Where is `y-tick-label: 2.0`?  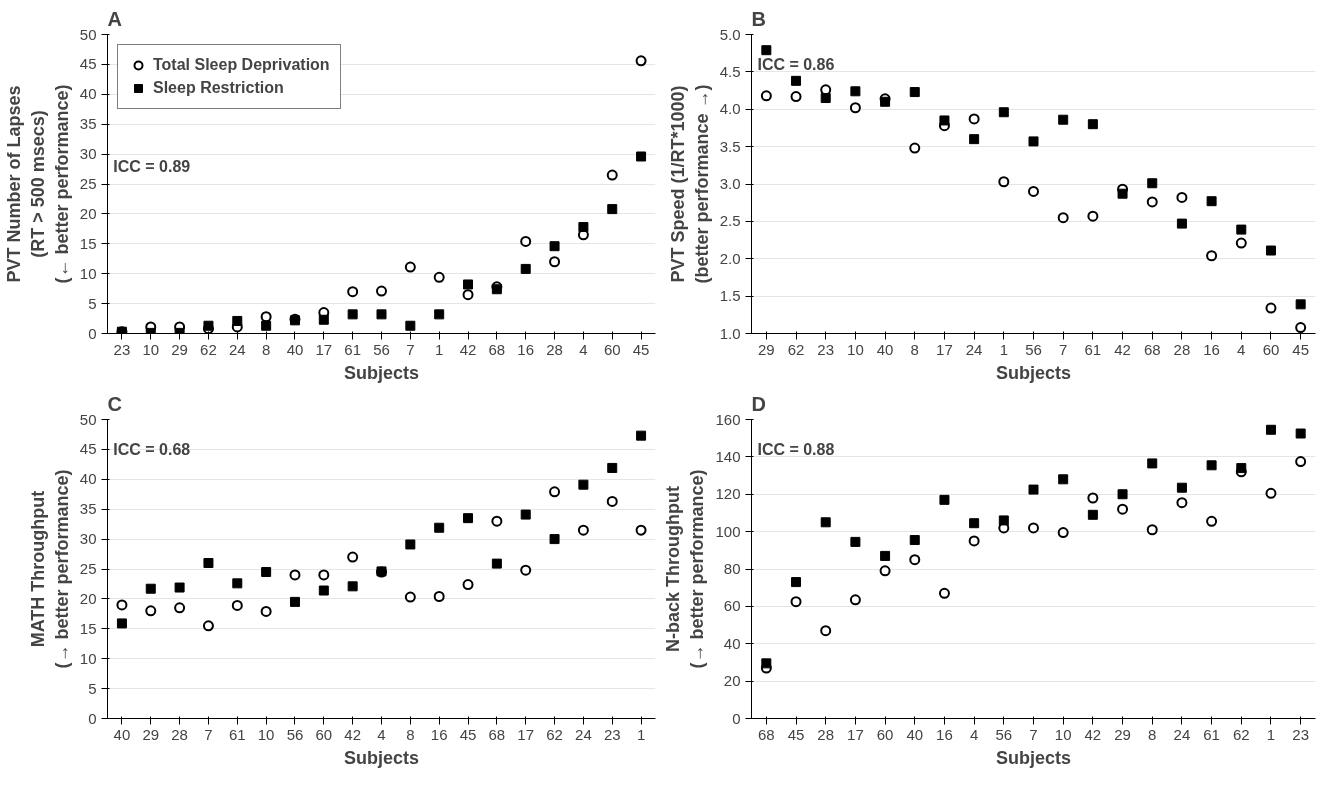
y-tick-label: 2.0 is located at coordinates (730, 258).